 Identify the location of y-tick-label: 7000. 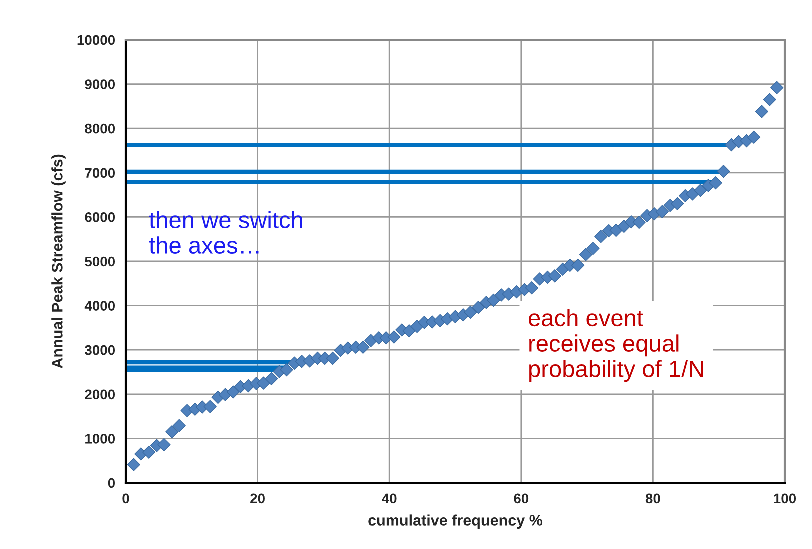
(100, 173).